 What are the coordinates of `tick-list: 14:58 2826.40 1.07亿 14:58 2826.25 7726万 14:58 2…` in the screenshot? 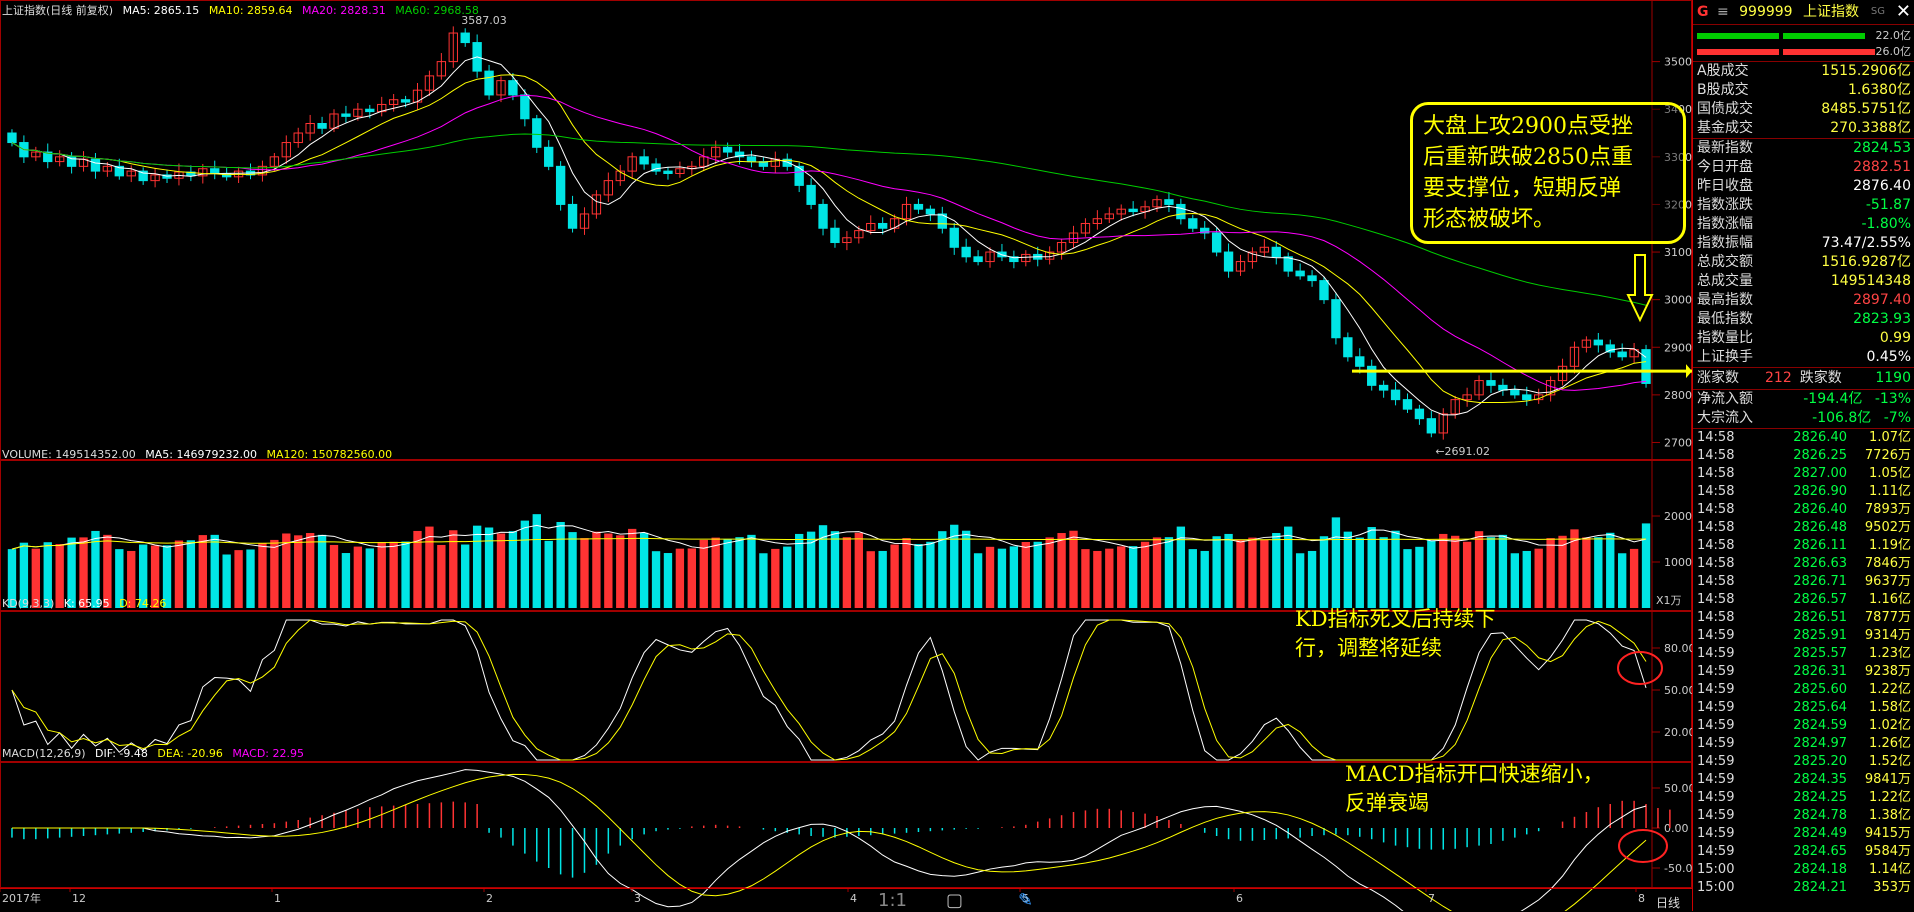 It's located at (1803, 663).